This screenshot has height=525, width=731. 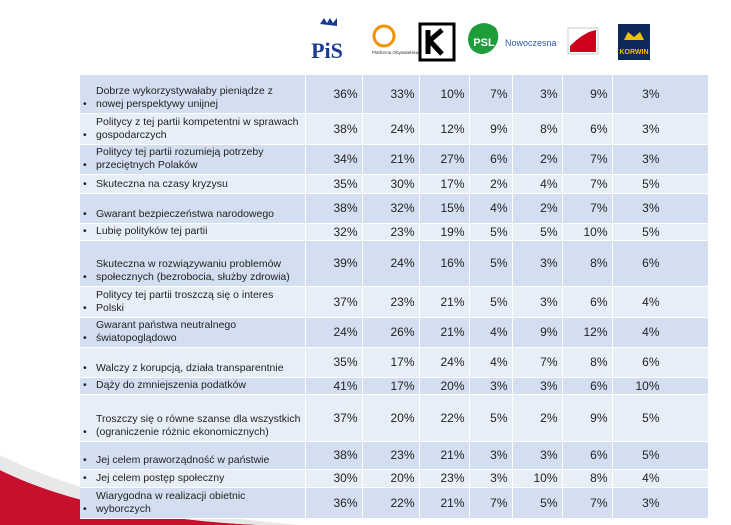 I want to click on cell-value: 34%, so click(x=334, y=159).